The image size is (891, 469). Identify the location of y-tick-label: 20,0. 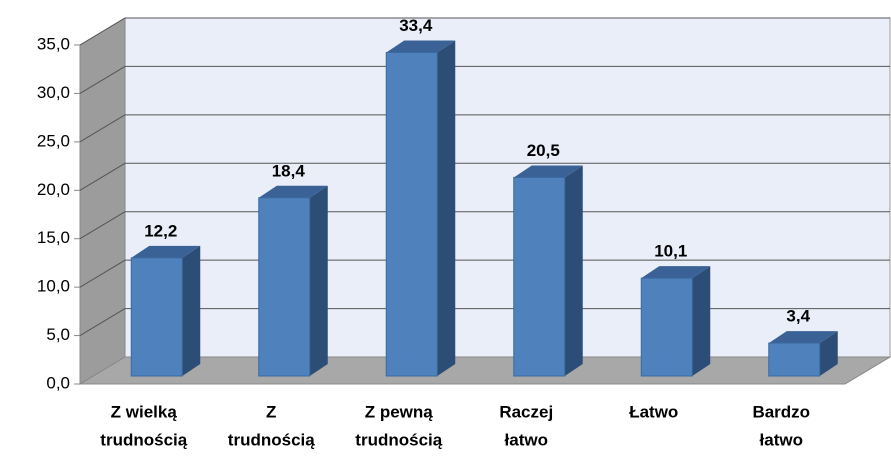
(53, 189).